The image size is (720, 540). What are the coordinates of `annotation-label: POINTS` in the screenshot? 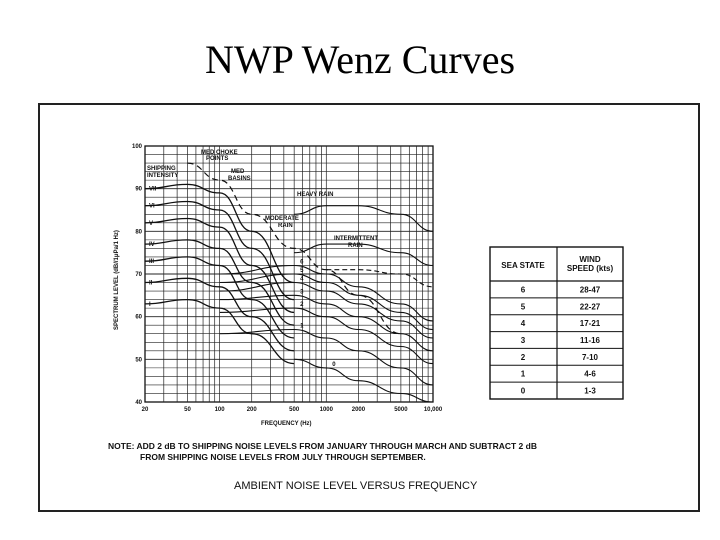 It's located at (217, 159).